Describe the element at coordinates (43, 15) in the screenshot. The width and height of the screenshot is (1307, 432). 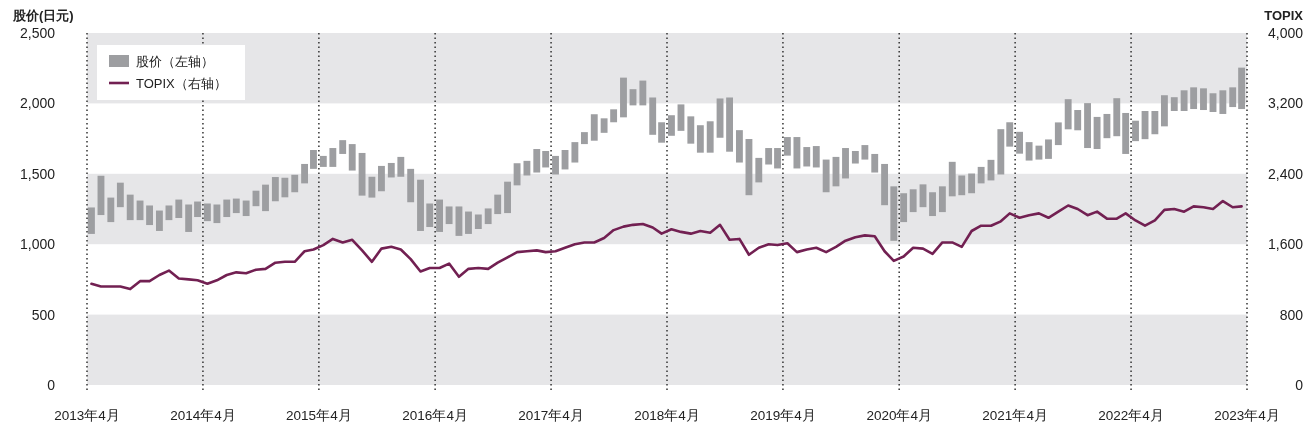
I see `y-axis-title: 股价(日元)` at that location.